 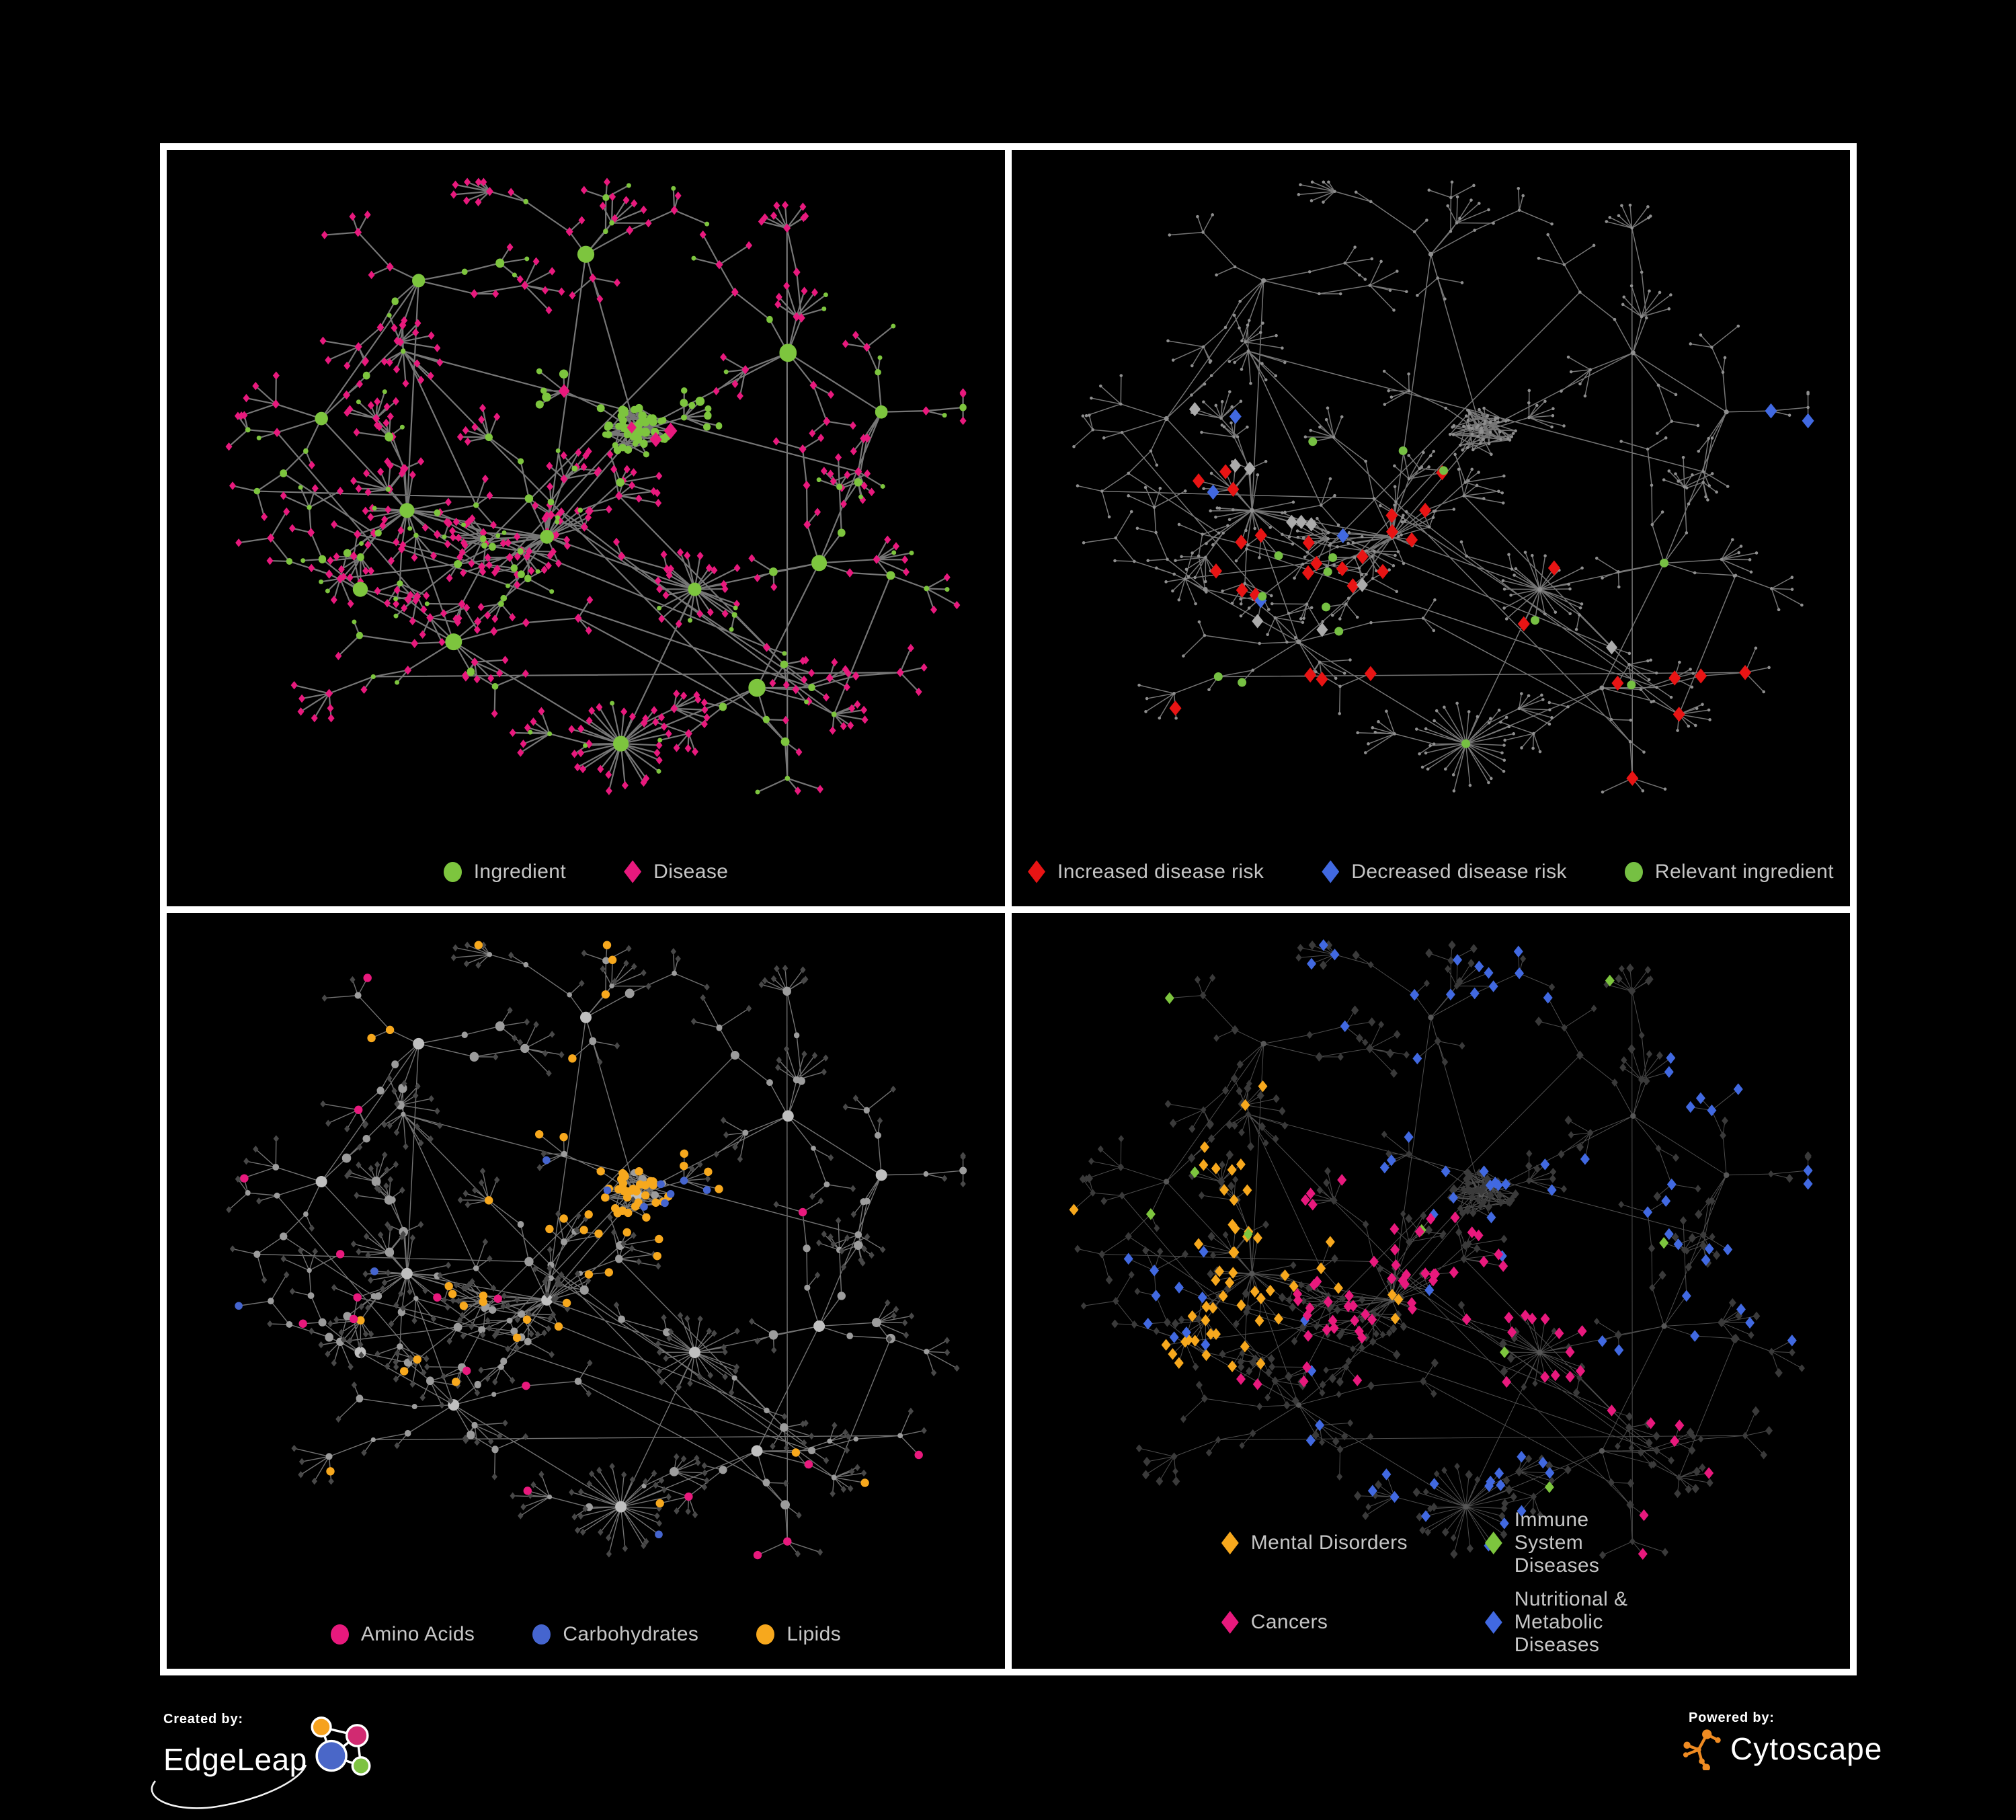 What do you see at coordinates (321, 1727) in the screenshot?
I see `edgeleap-node-orange` at bounding box center [321, 1727].